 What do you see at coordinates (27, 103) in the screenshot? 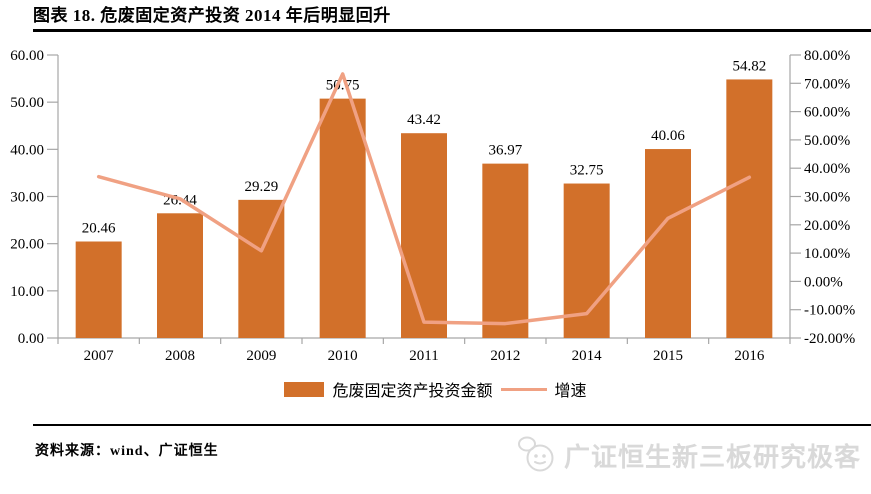
I see `left-tick-label: 50.00` at bounding box center [27, 103].